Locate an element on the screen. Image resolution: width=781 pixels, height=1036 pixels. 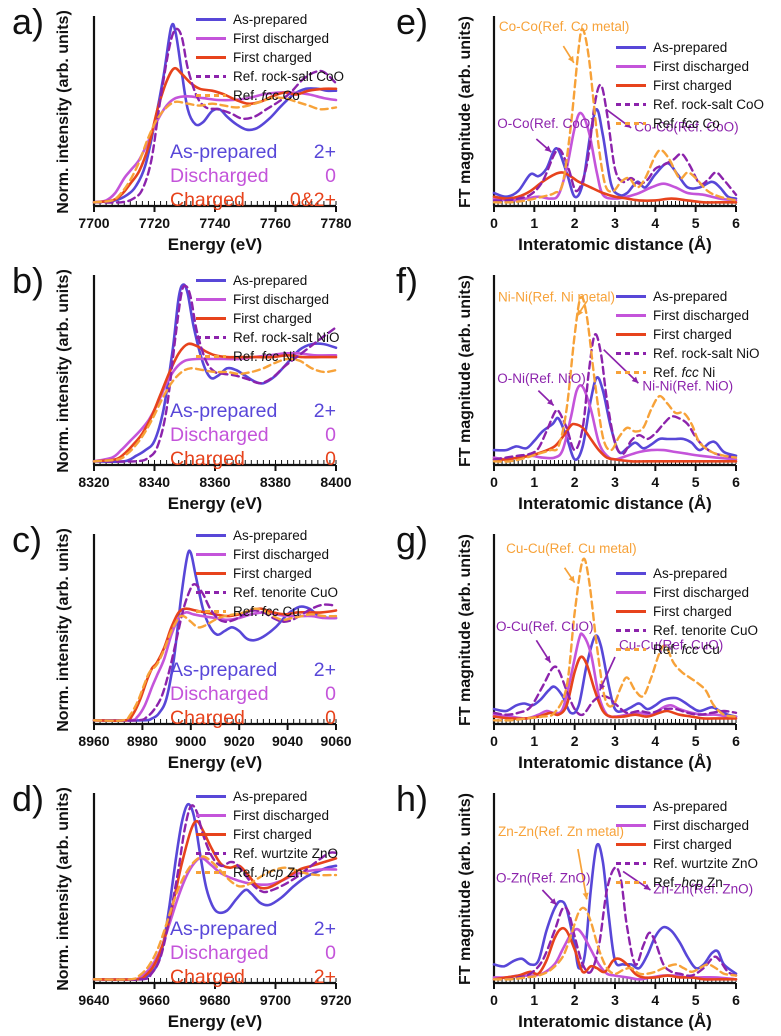
x-tick-e-4: 4 is located at coordinates (655, 223).